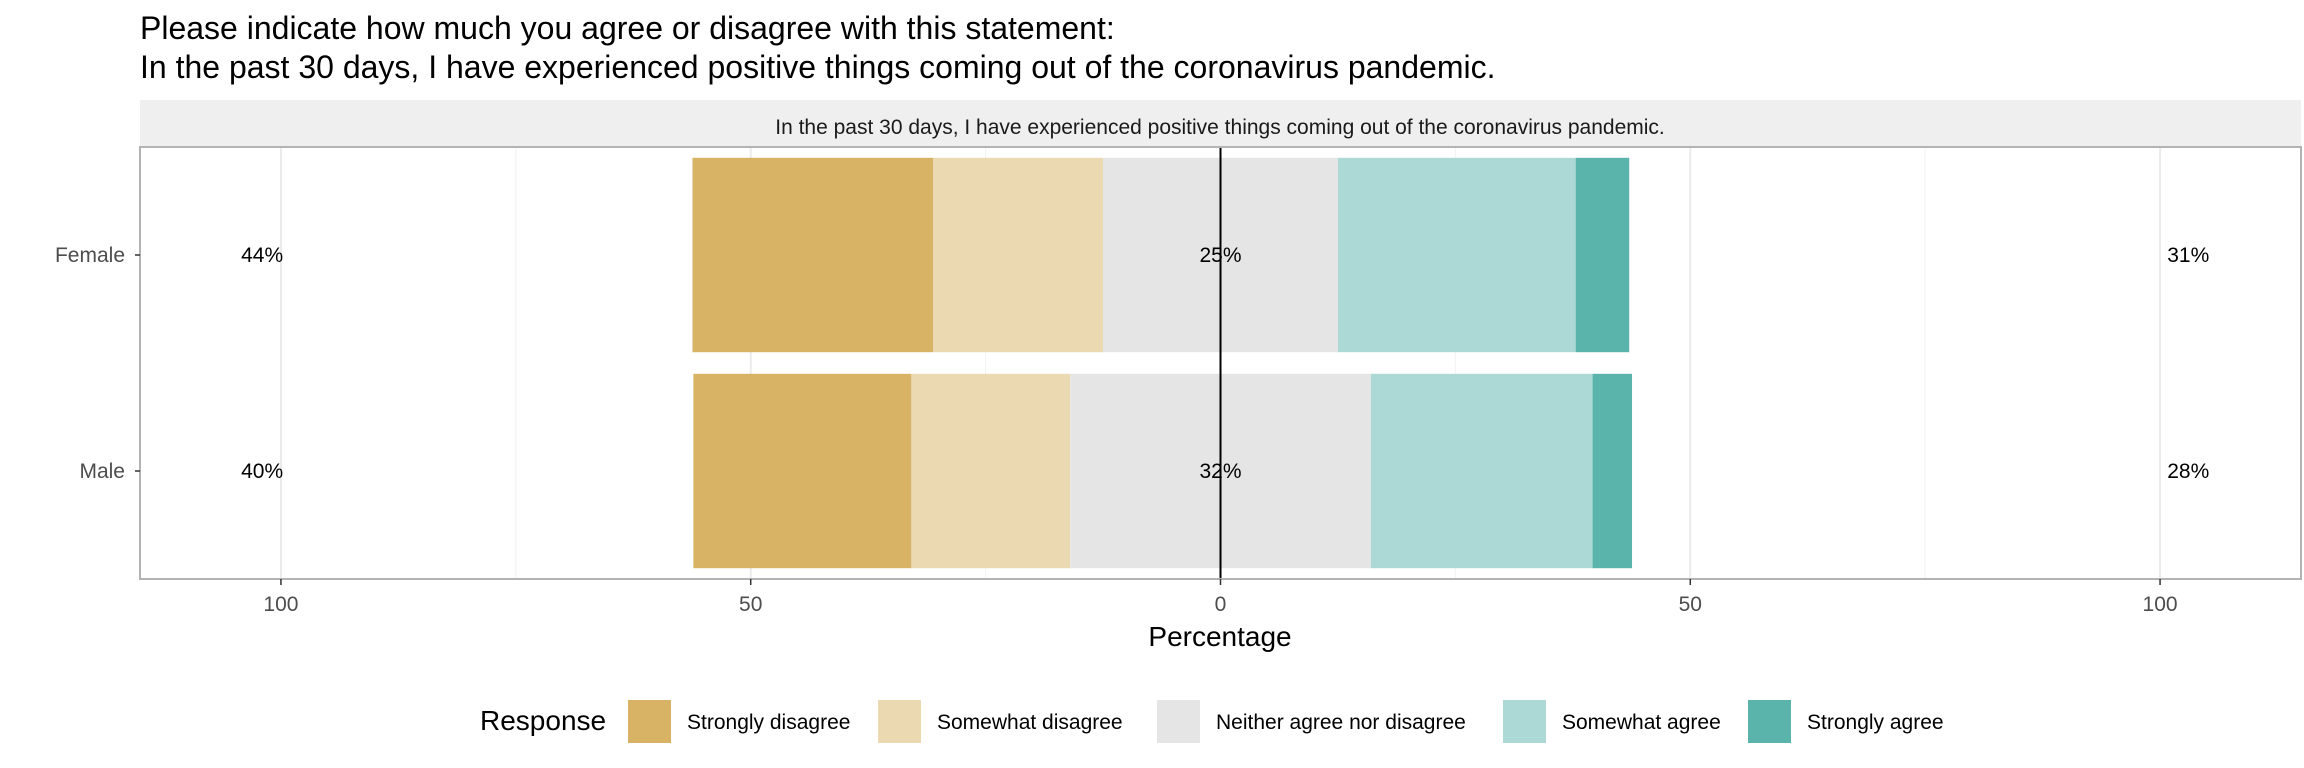 The image size is (2304, 768). I want to click on y-axis-label: Male, so click(102, 471).